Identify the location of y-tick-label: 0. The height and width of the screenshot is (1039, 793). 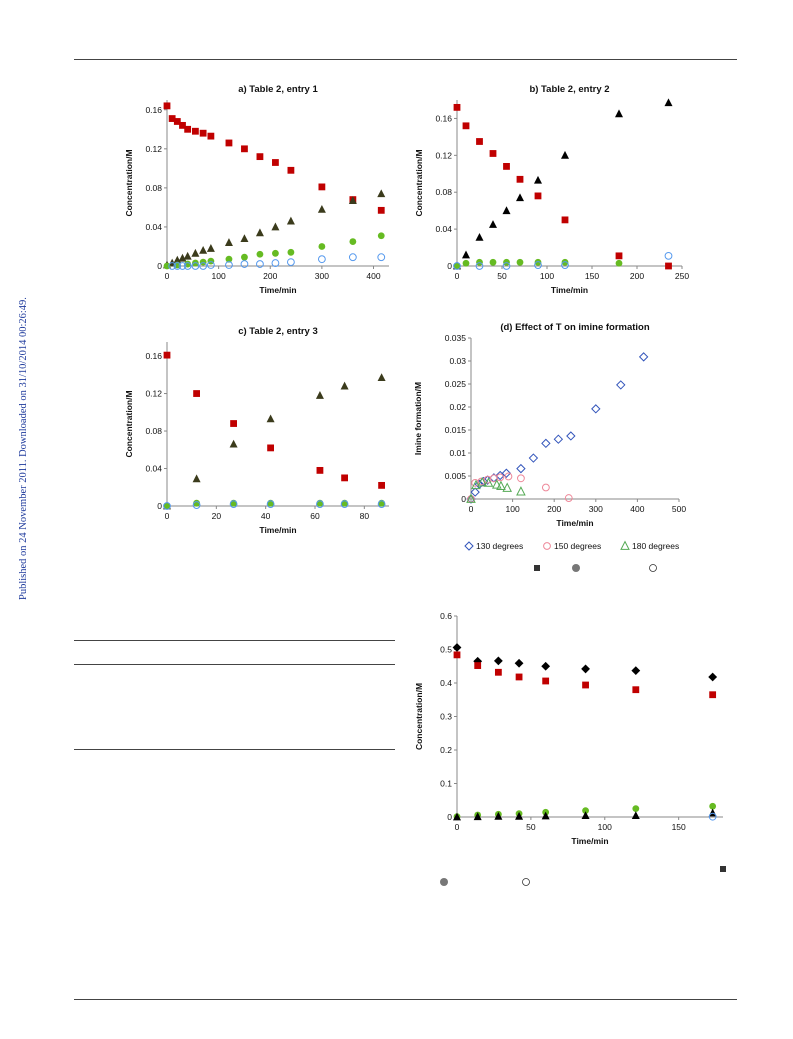
(449, 266).